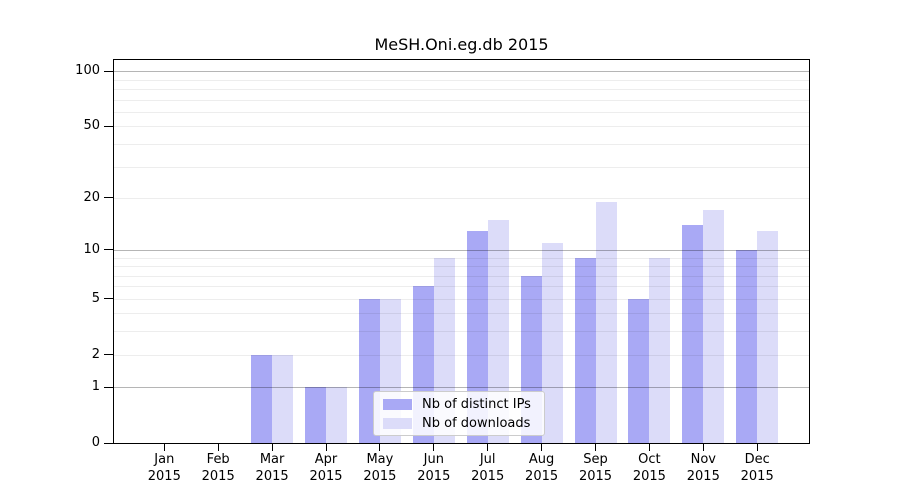  I want to click on bar-aug-s1, so click(552, 342).